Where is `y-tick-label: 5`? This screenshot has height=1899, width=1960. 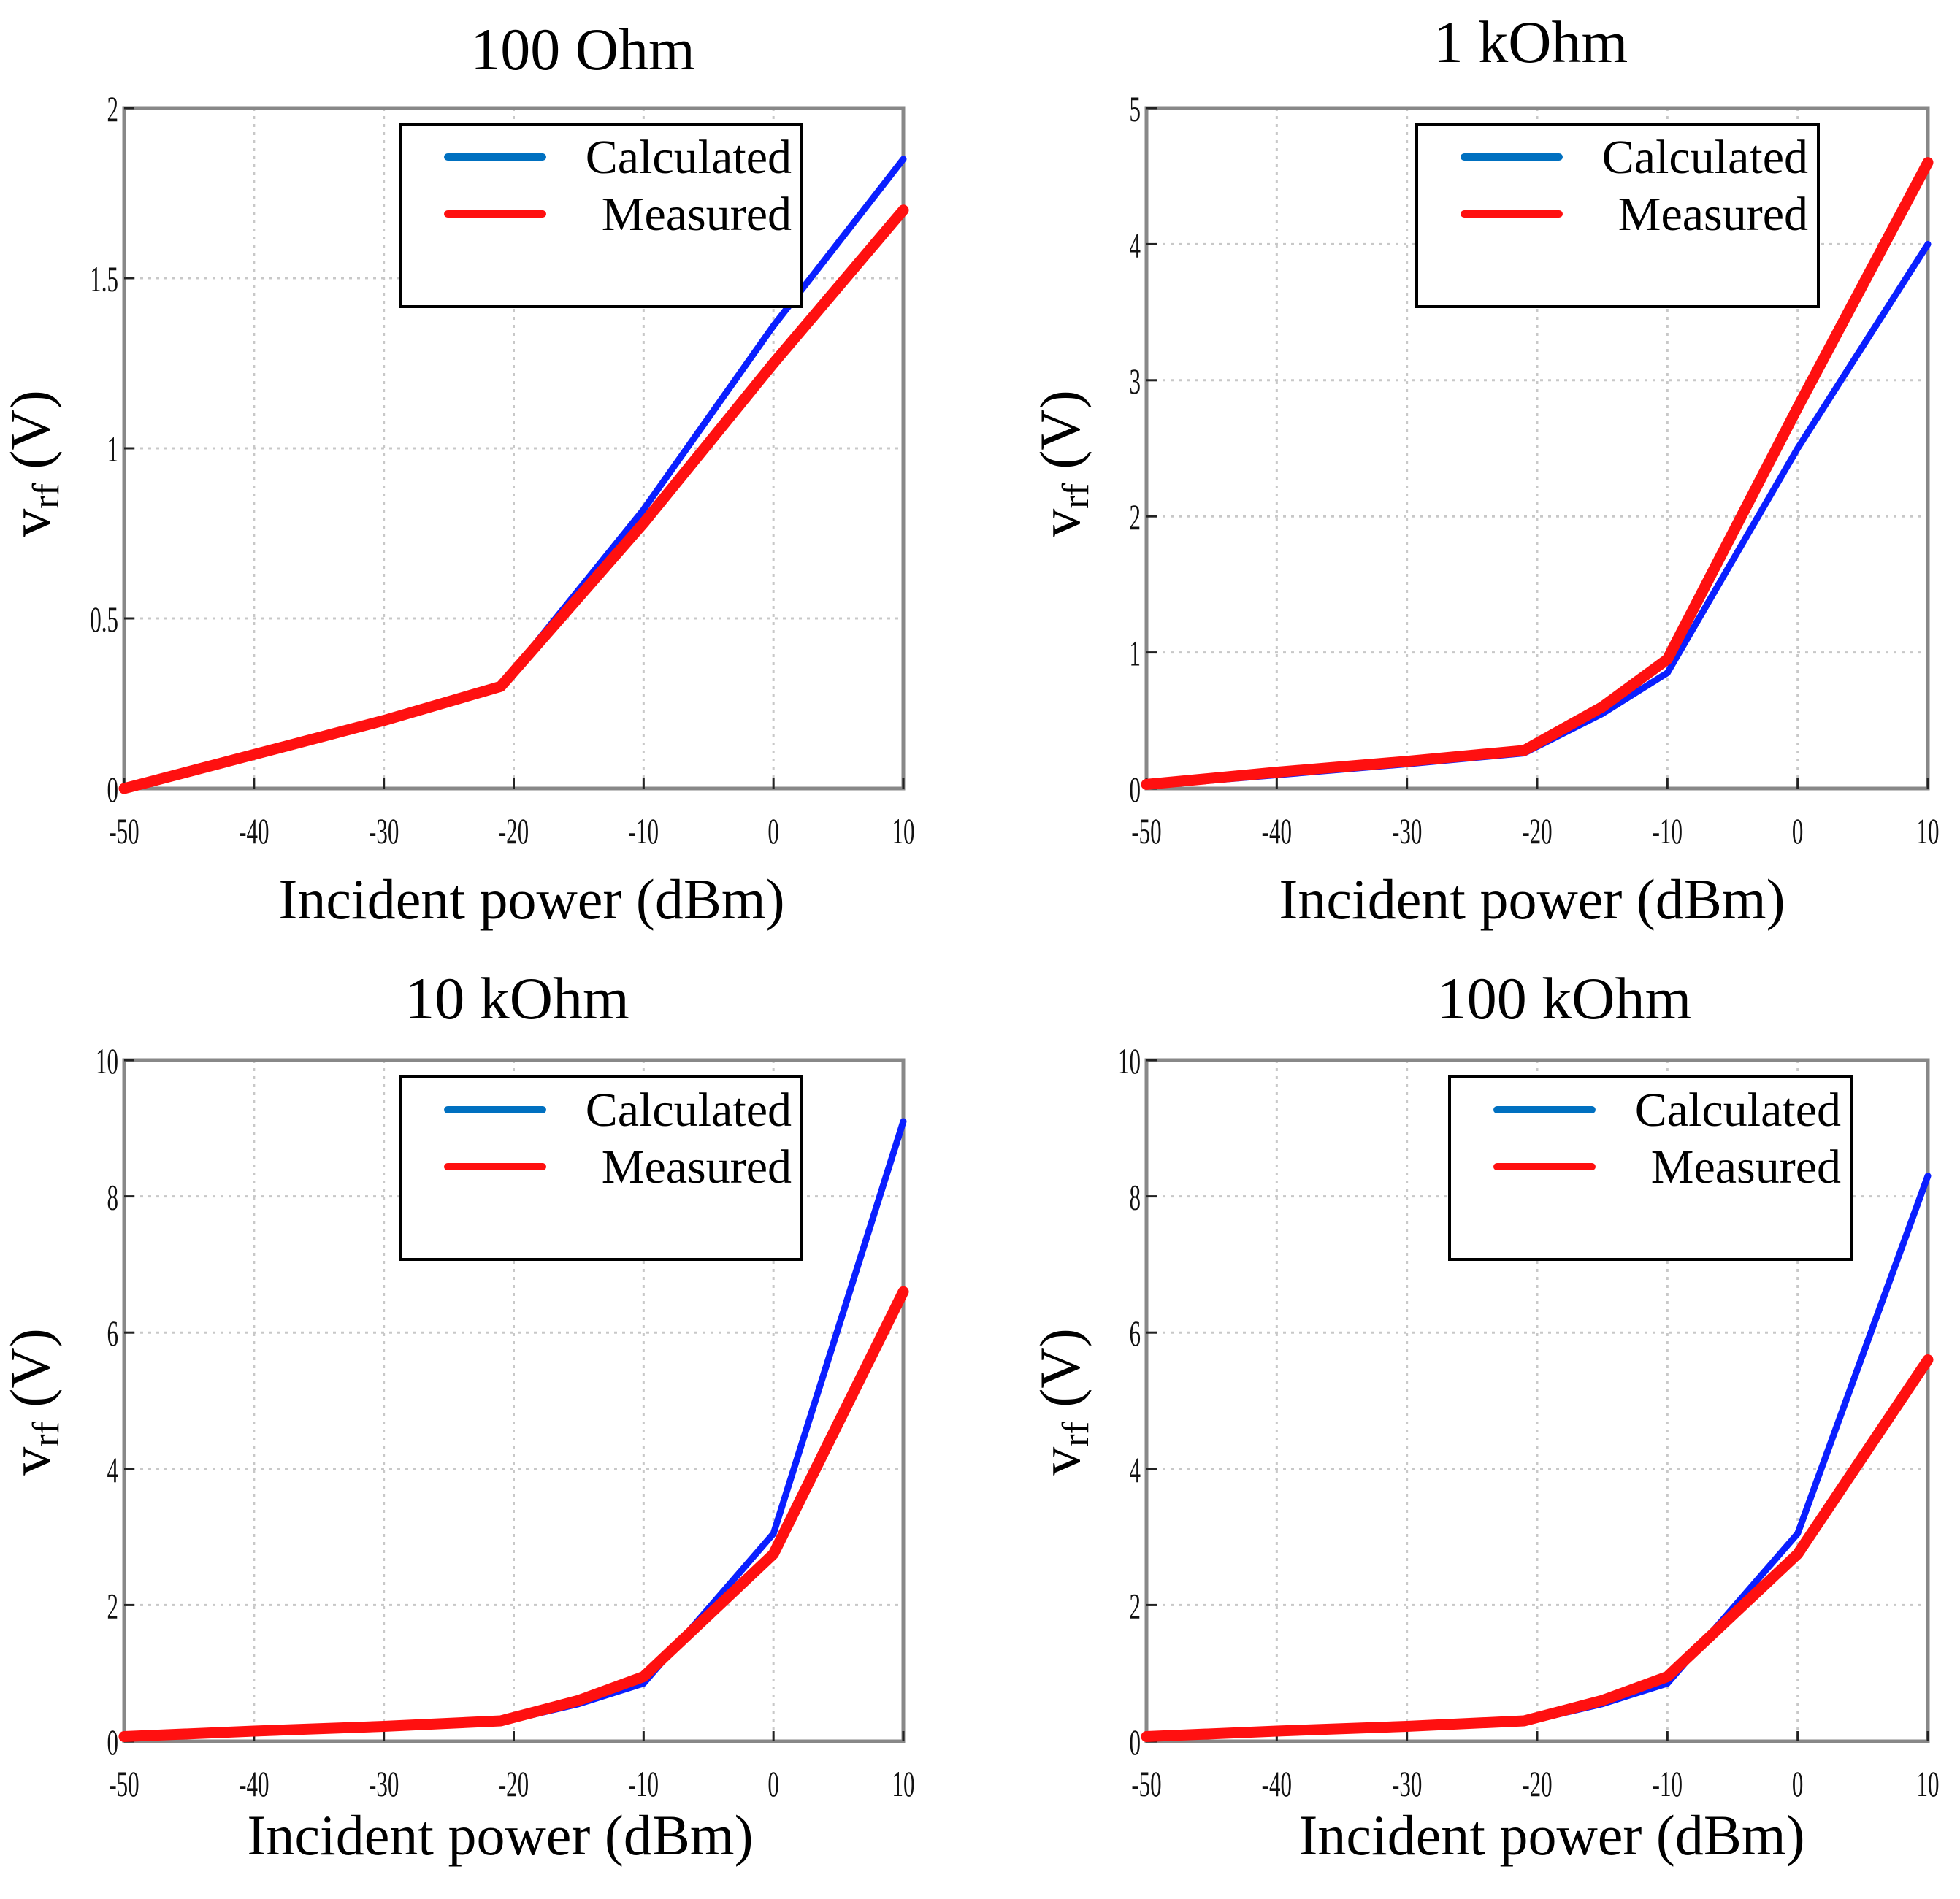
y-tick-label: 5 is located at coordinates (1135, 109).